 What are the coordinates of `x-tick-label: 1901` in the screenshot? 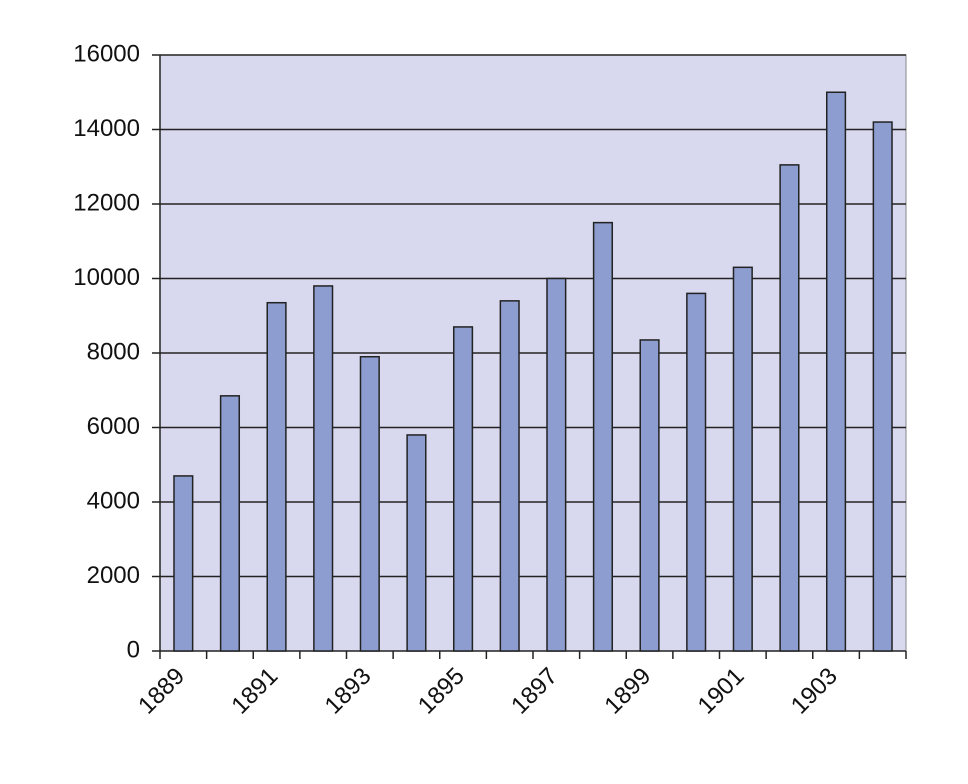 It's located at (721, 691).